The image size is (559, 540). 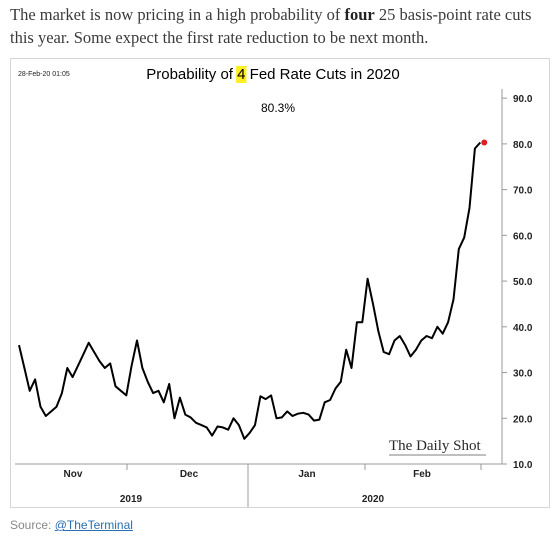 What do you see at coordinates (523, 145) in the screenshot?
I see `y-tick-label: 80.0` at bounding box center [523, 145].